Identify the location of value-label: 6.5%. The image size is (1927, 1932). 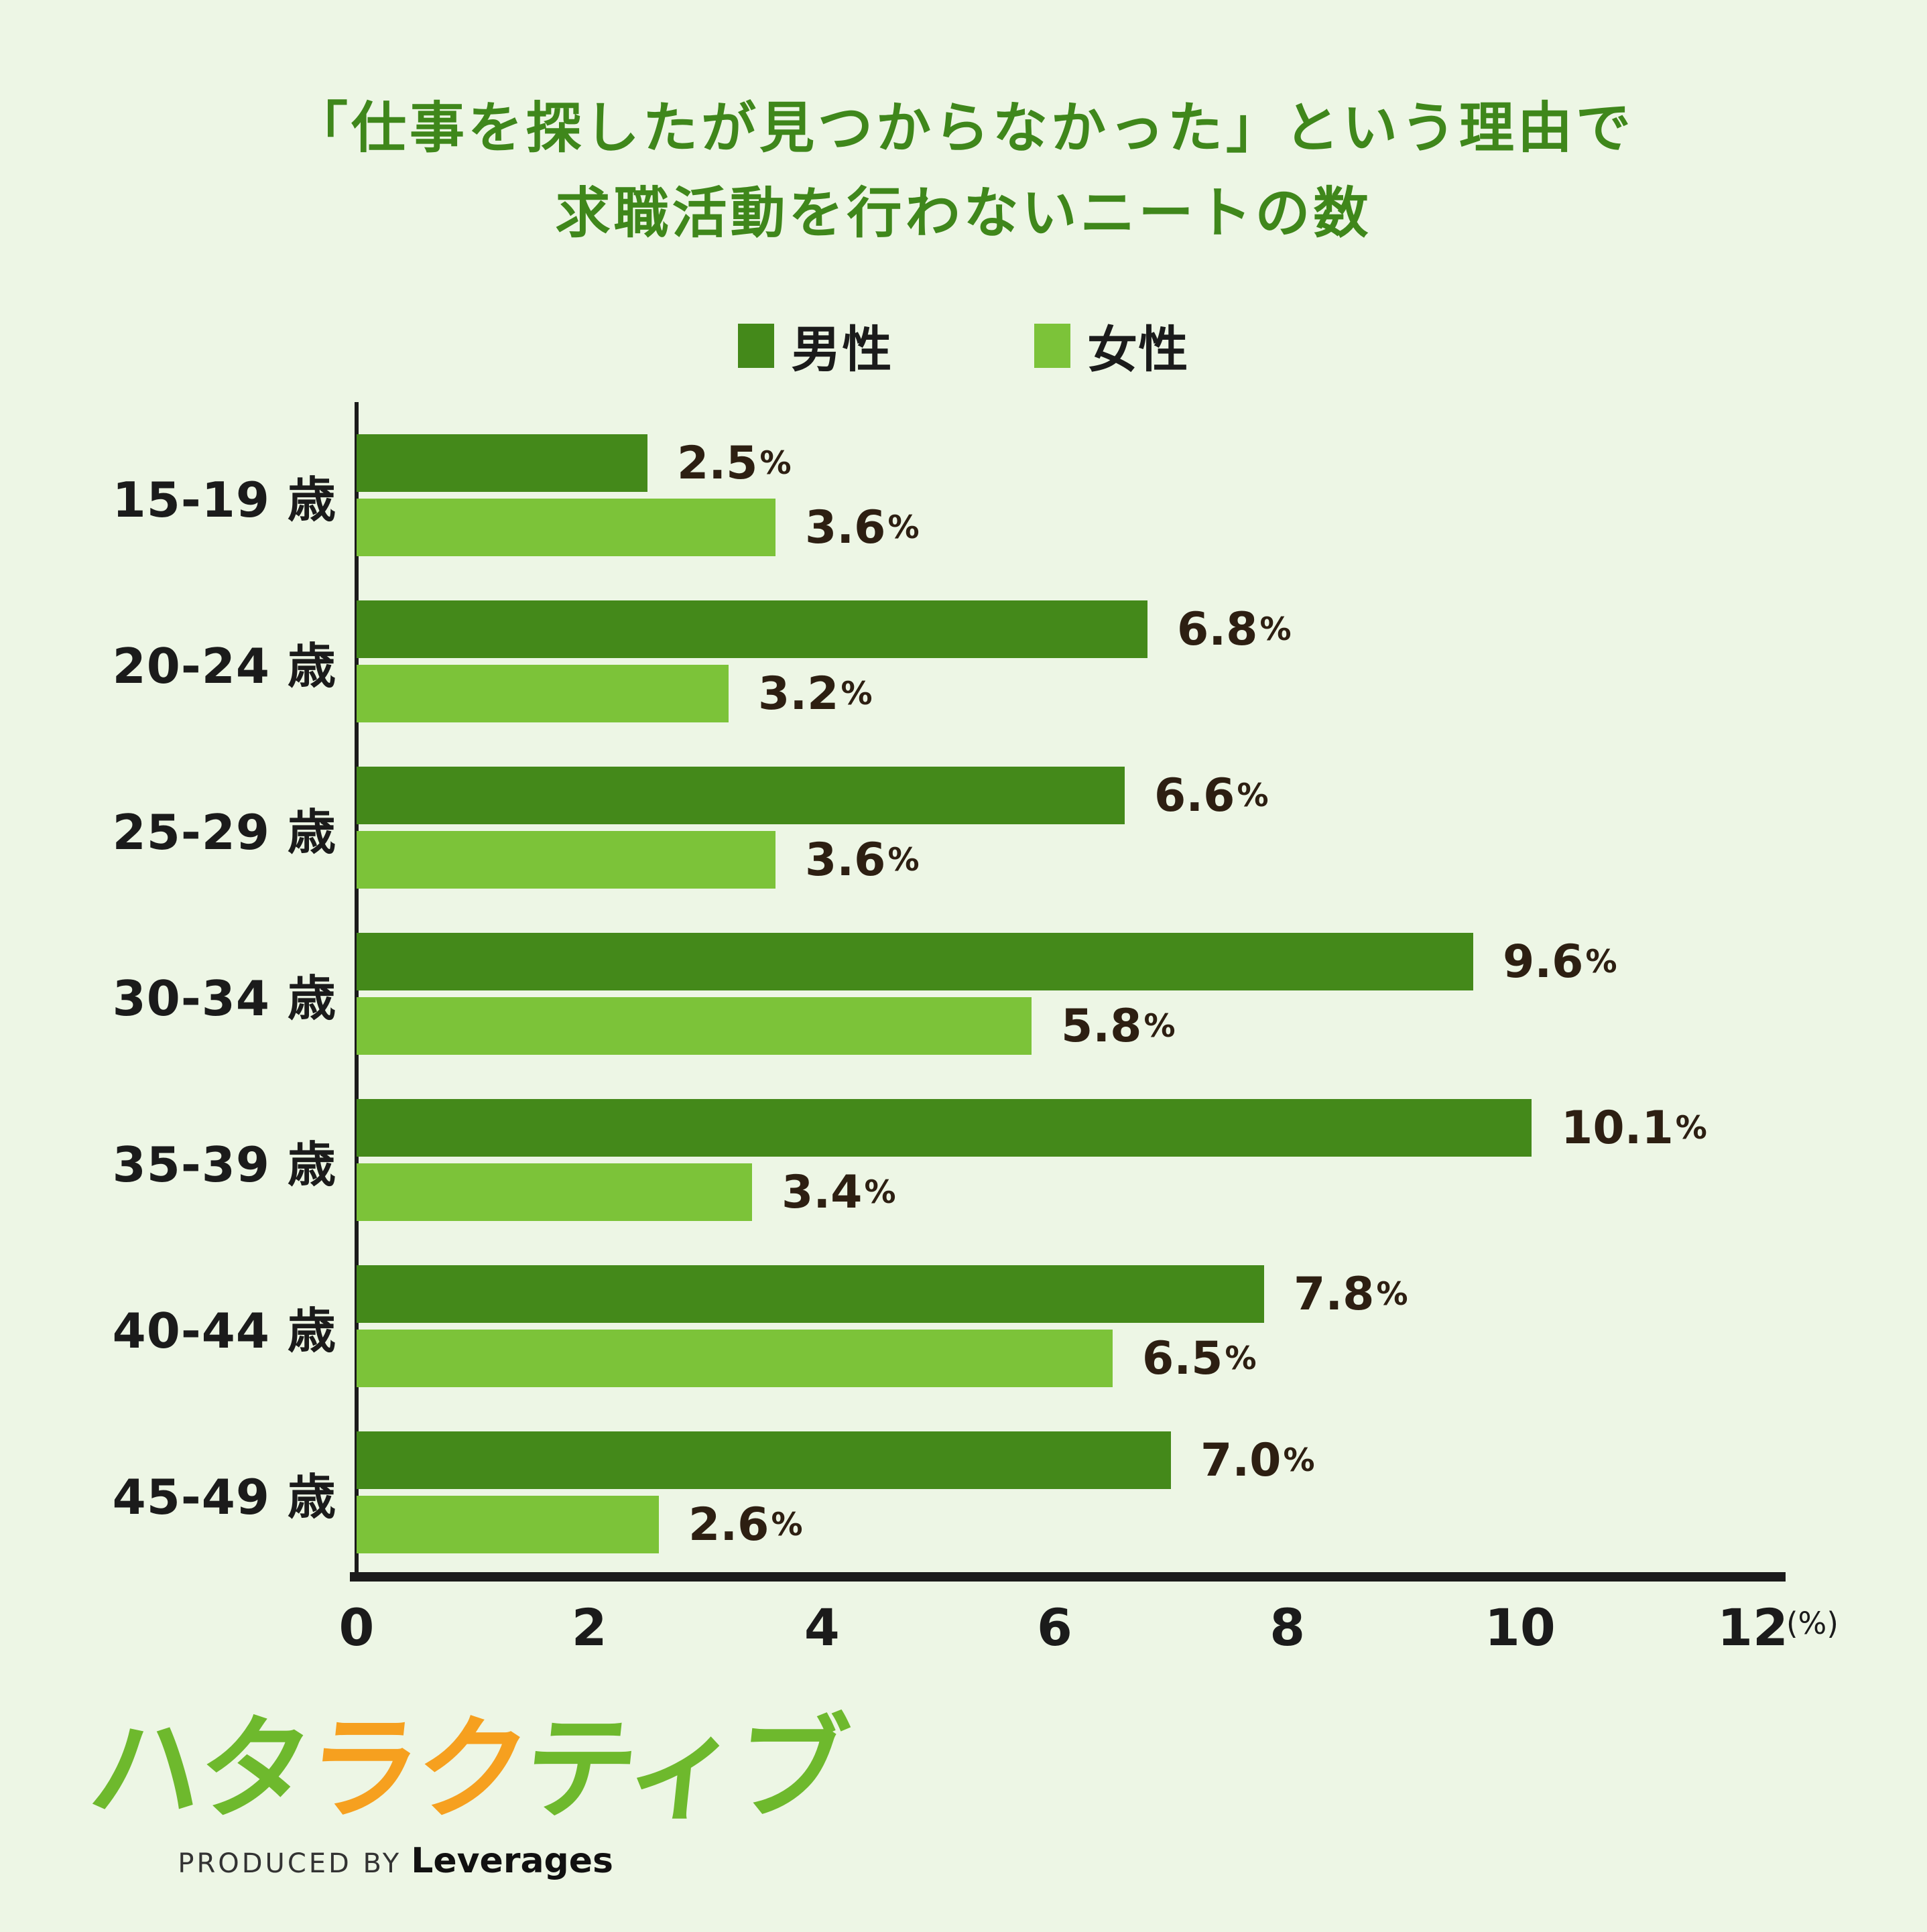
(1199, 1358).